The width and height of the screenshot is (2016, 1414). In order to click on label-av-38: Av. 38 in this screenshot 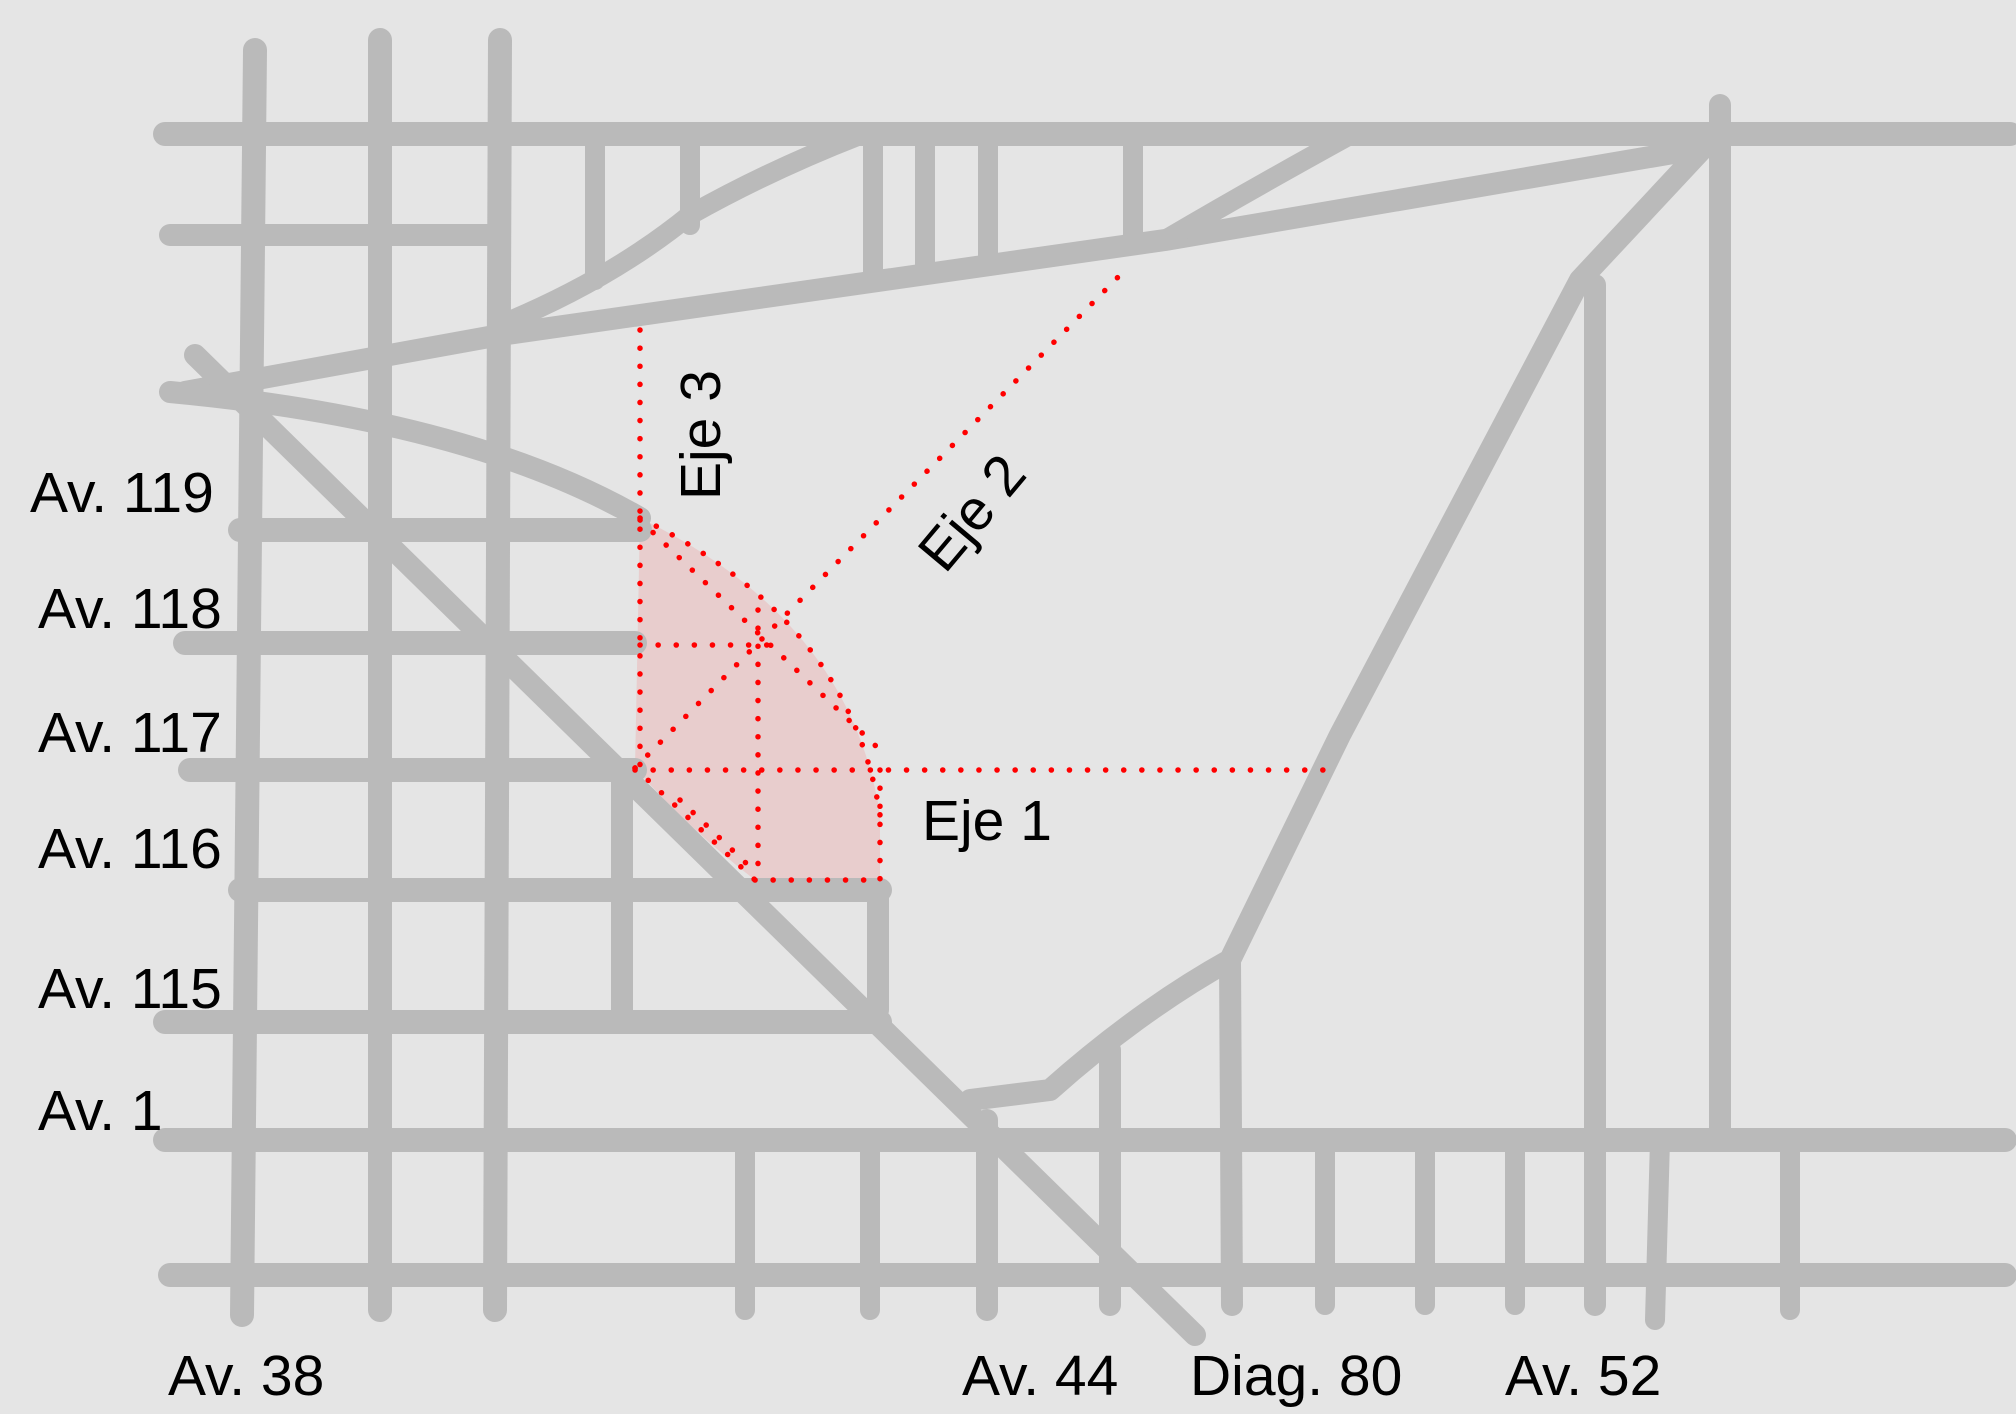, I will do `click(246, 1376)`.